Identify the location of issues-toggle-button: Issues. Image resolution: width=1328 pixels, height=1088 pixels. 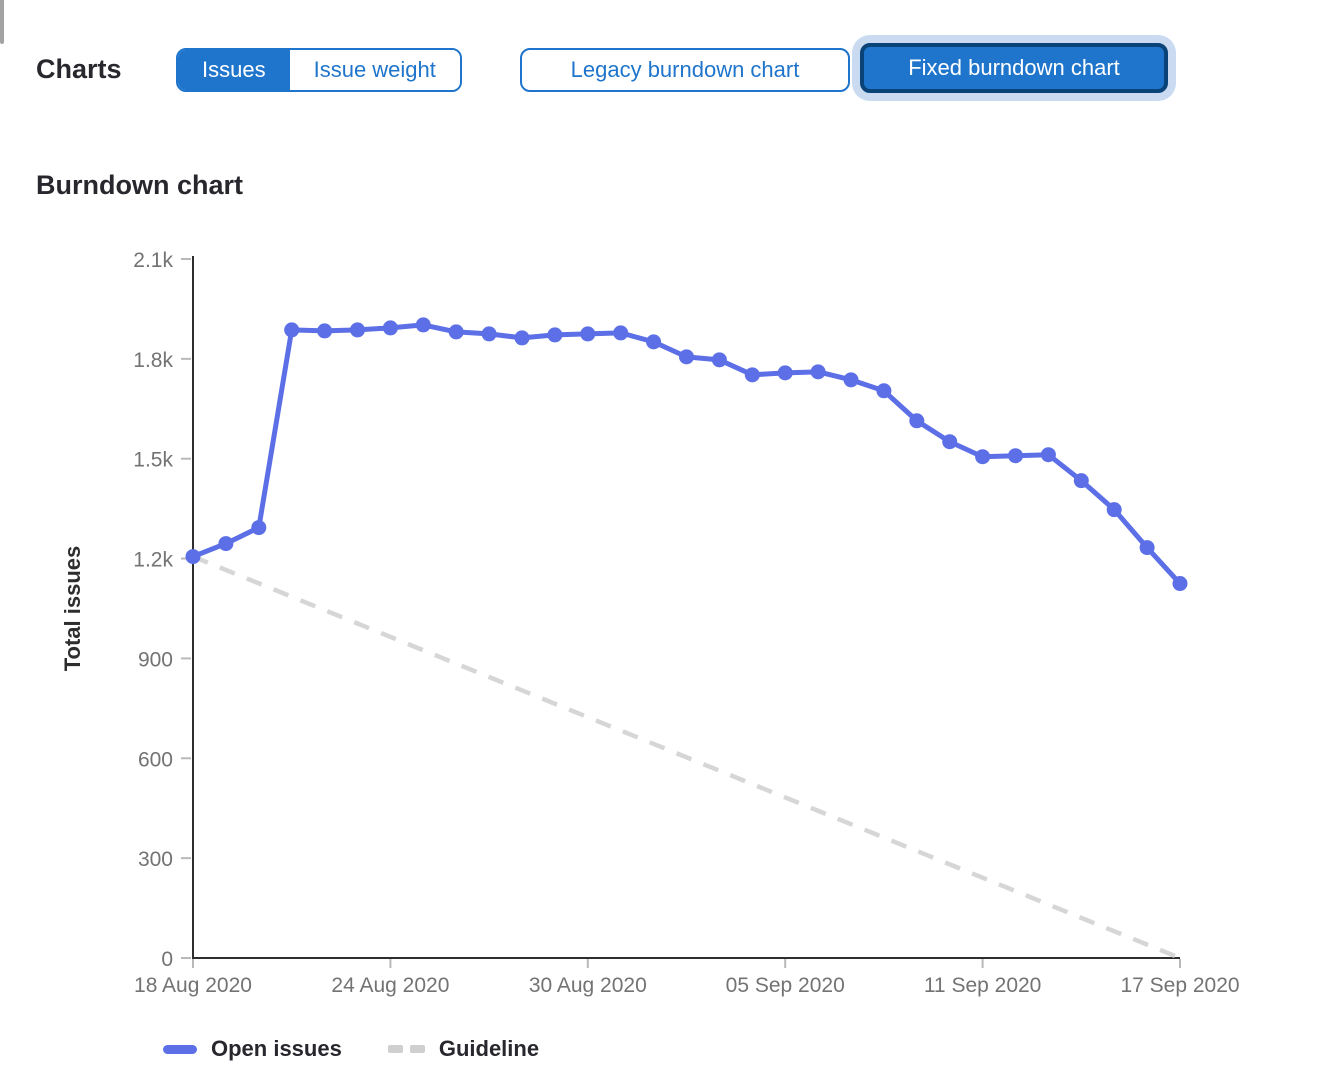
(234, 70).